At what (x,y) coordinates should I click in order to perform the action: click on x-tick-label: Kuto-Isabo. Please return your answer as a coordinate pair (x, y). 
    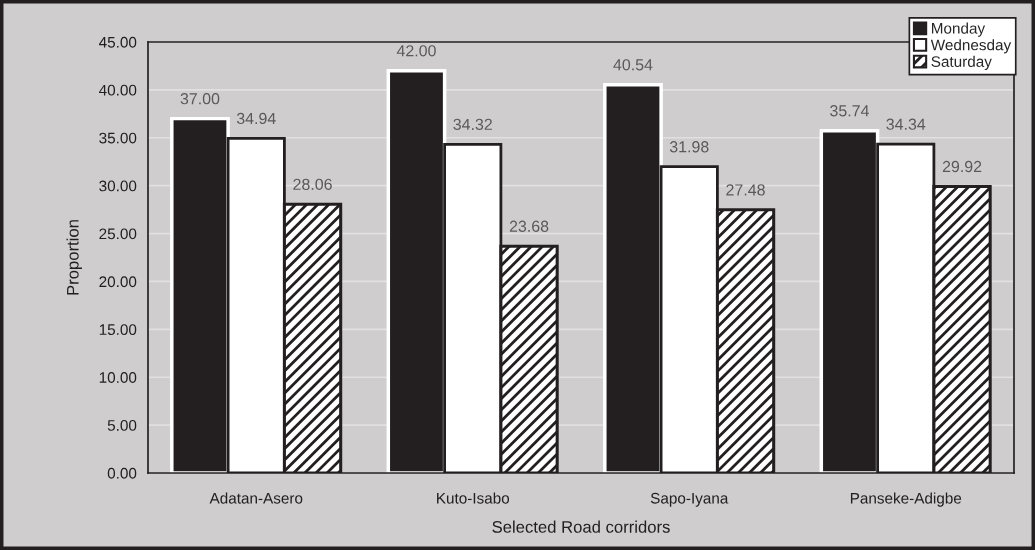
    Looking at the image, I should click on (473, 498).